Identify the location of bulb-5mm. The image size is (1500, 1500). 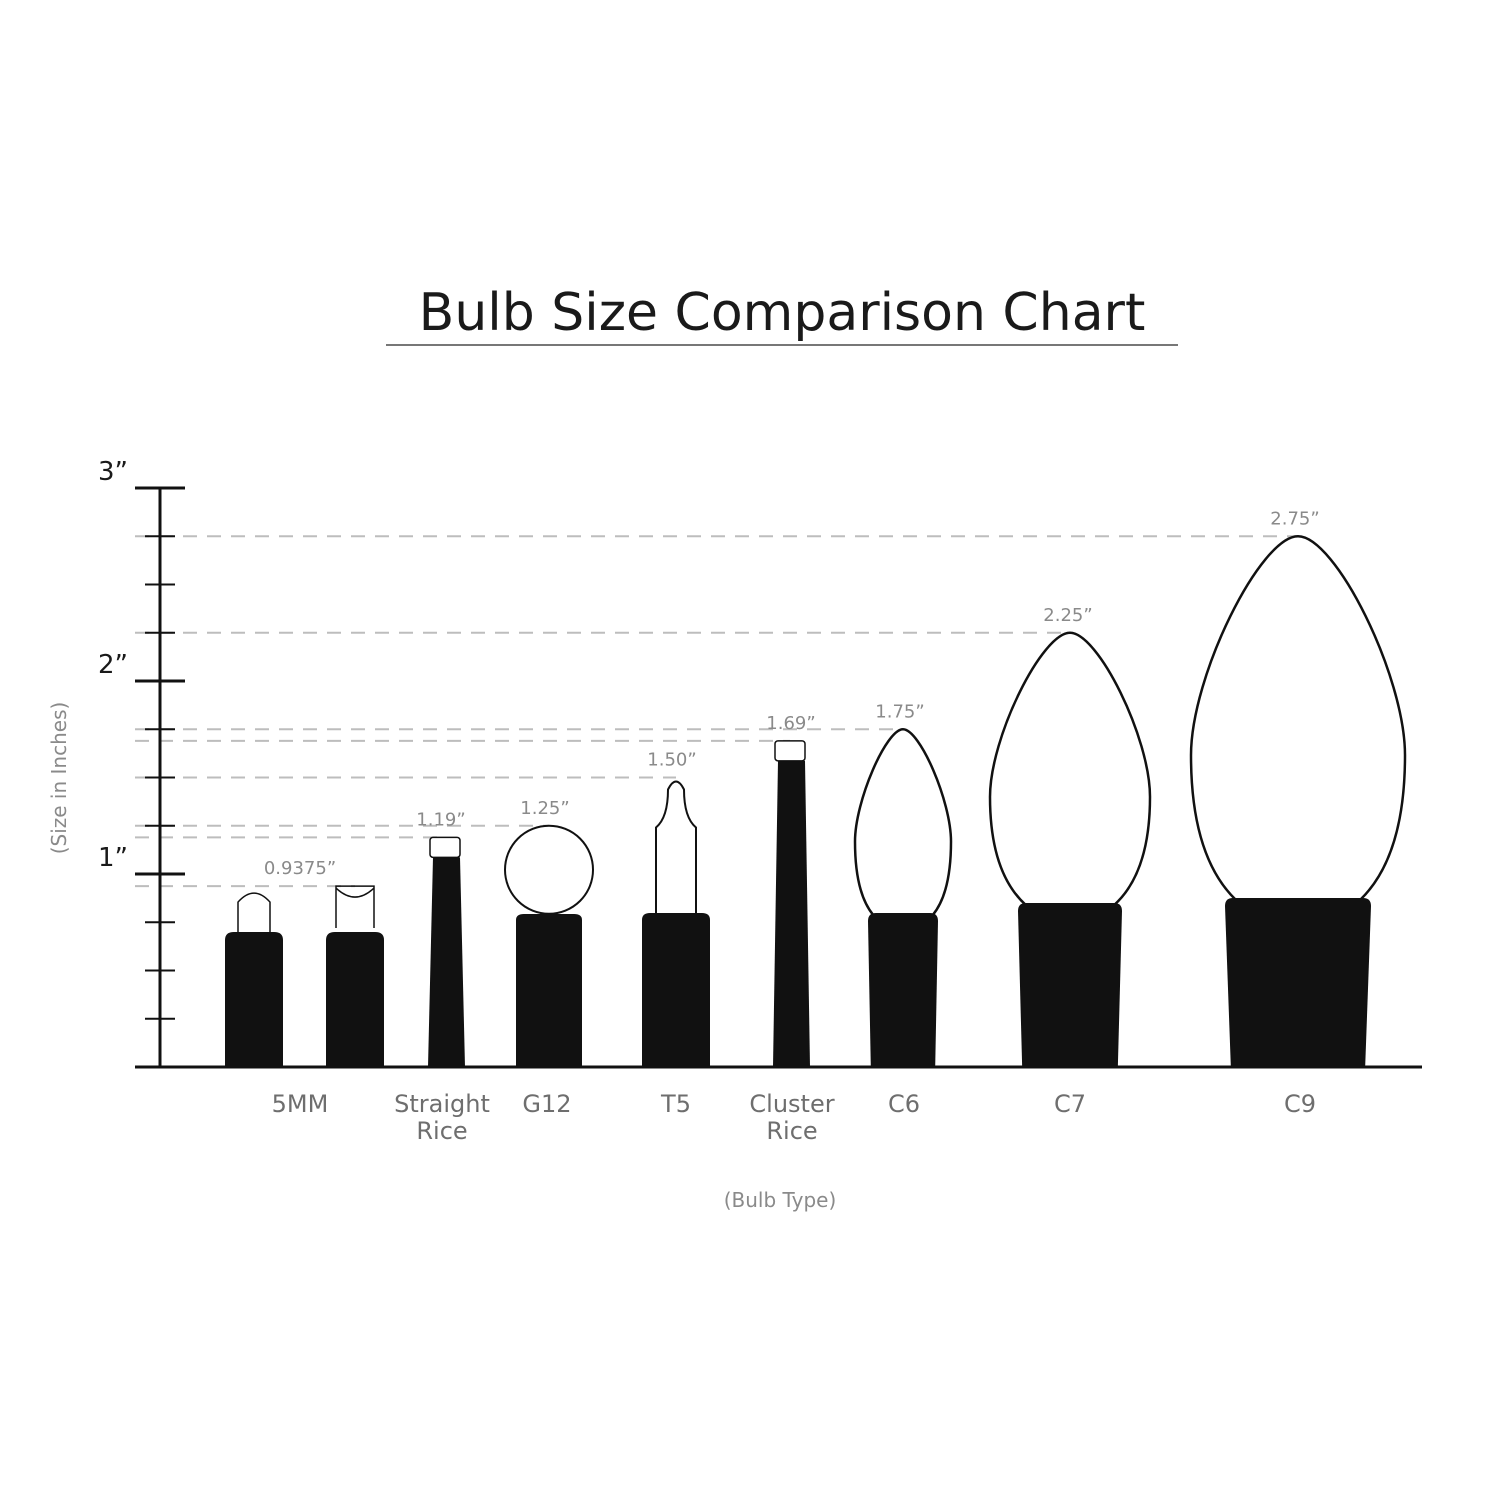
(304, 976).